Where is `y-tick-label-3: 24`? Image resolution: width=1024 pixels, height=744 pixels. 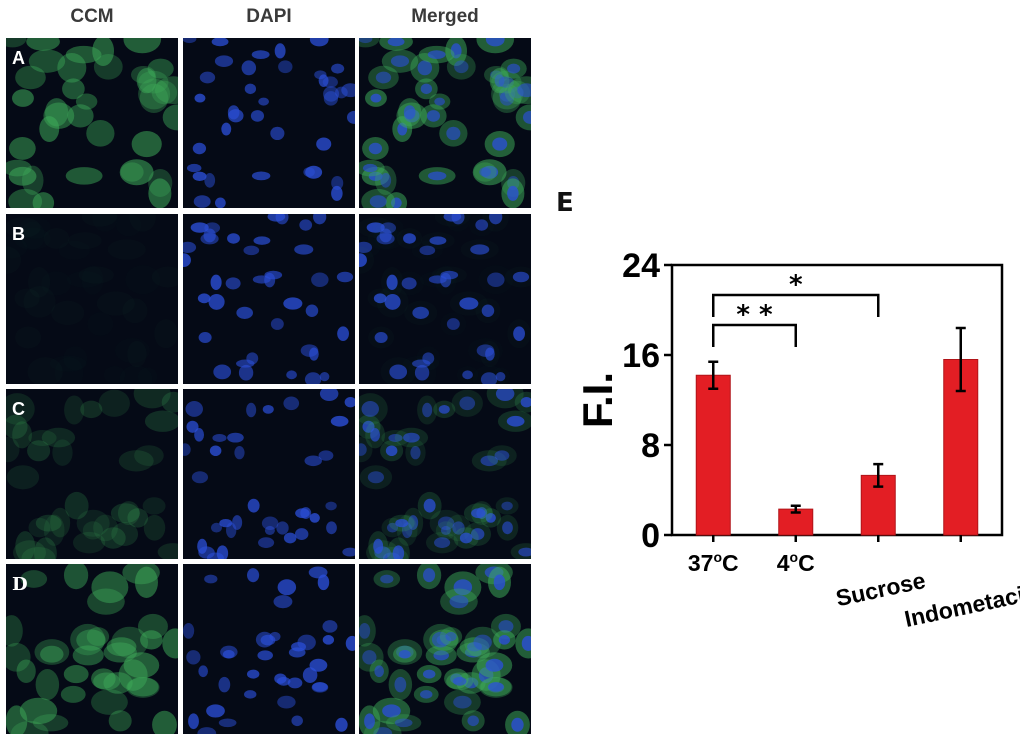 y-tick-label-3: 24 is located at coordinates (641, 266).